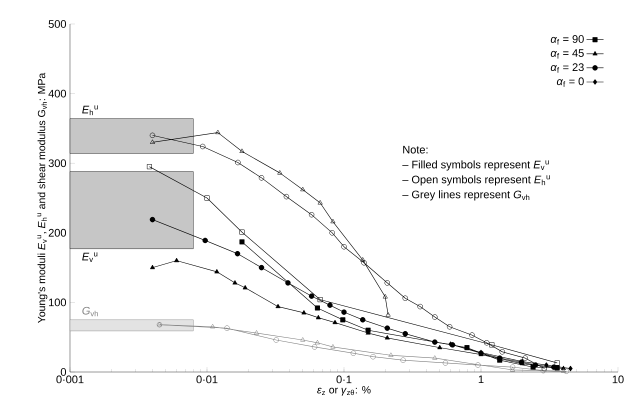  I want to click on x-tick-label: 1, so click(481, 380).